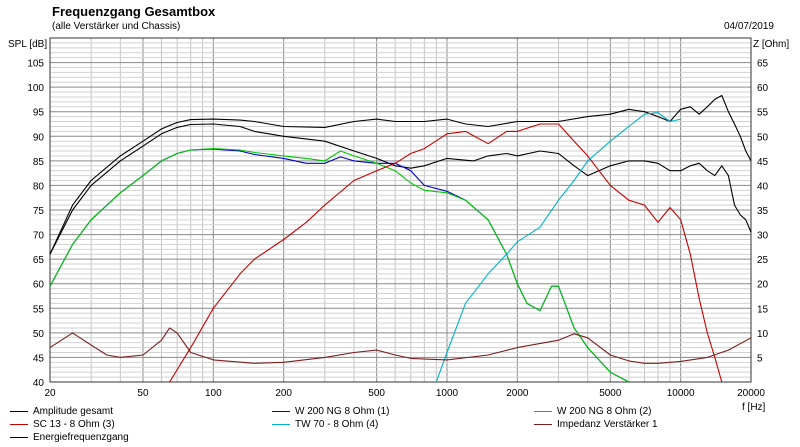 The width and height of the screenshot is (800, 447). Describe the element at coordinates (39, 211) in the screenshot. I see `y-left-tick-label: 75` at that location.